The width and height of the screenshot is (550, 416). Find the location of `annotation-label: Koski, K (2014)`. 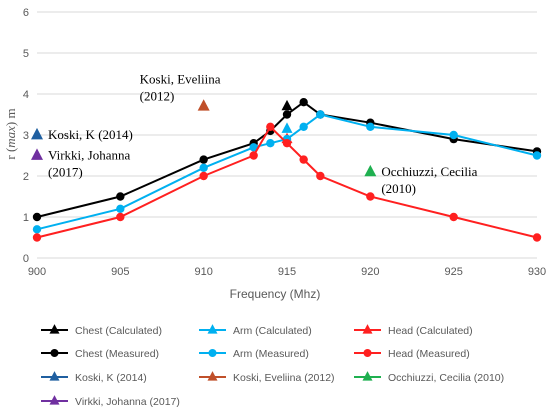

annotation-label: Koski, K (2014) is located at coordinates (90, 134).